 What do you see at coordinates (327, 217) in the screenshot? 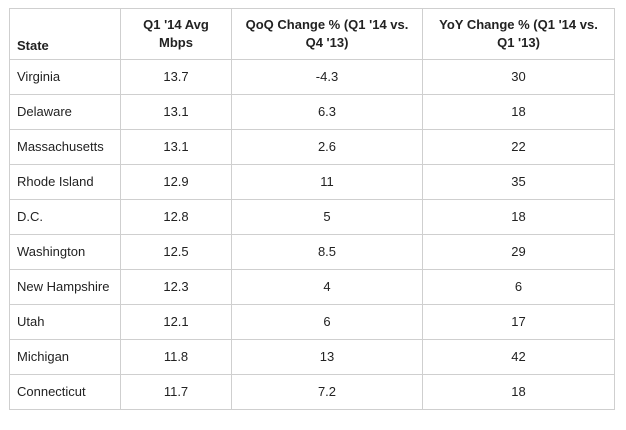
I see `qoq-change-cell: 5` at bounding box center [327, 217].